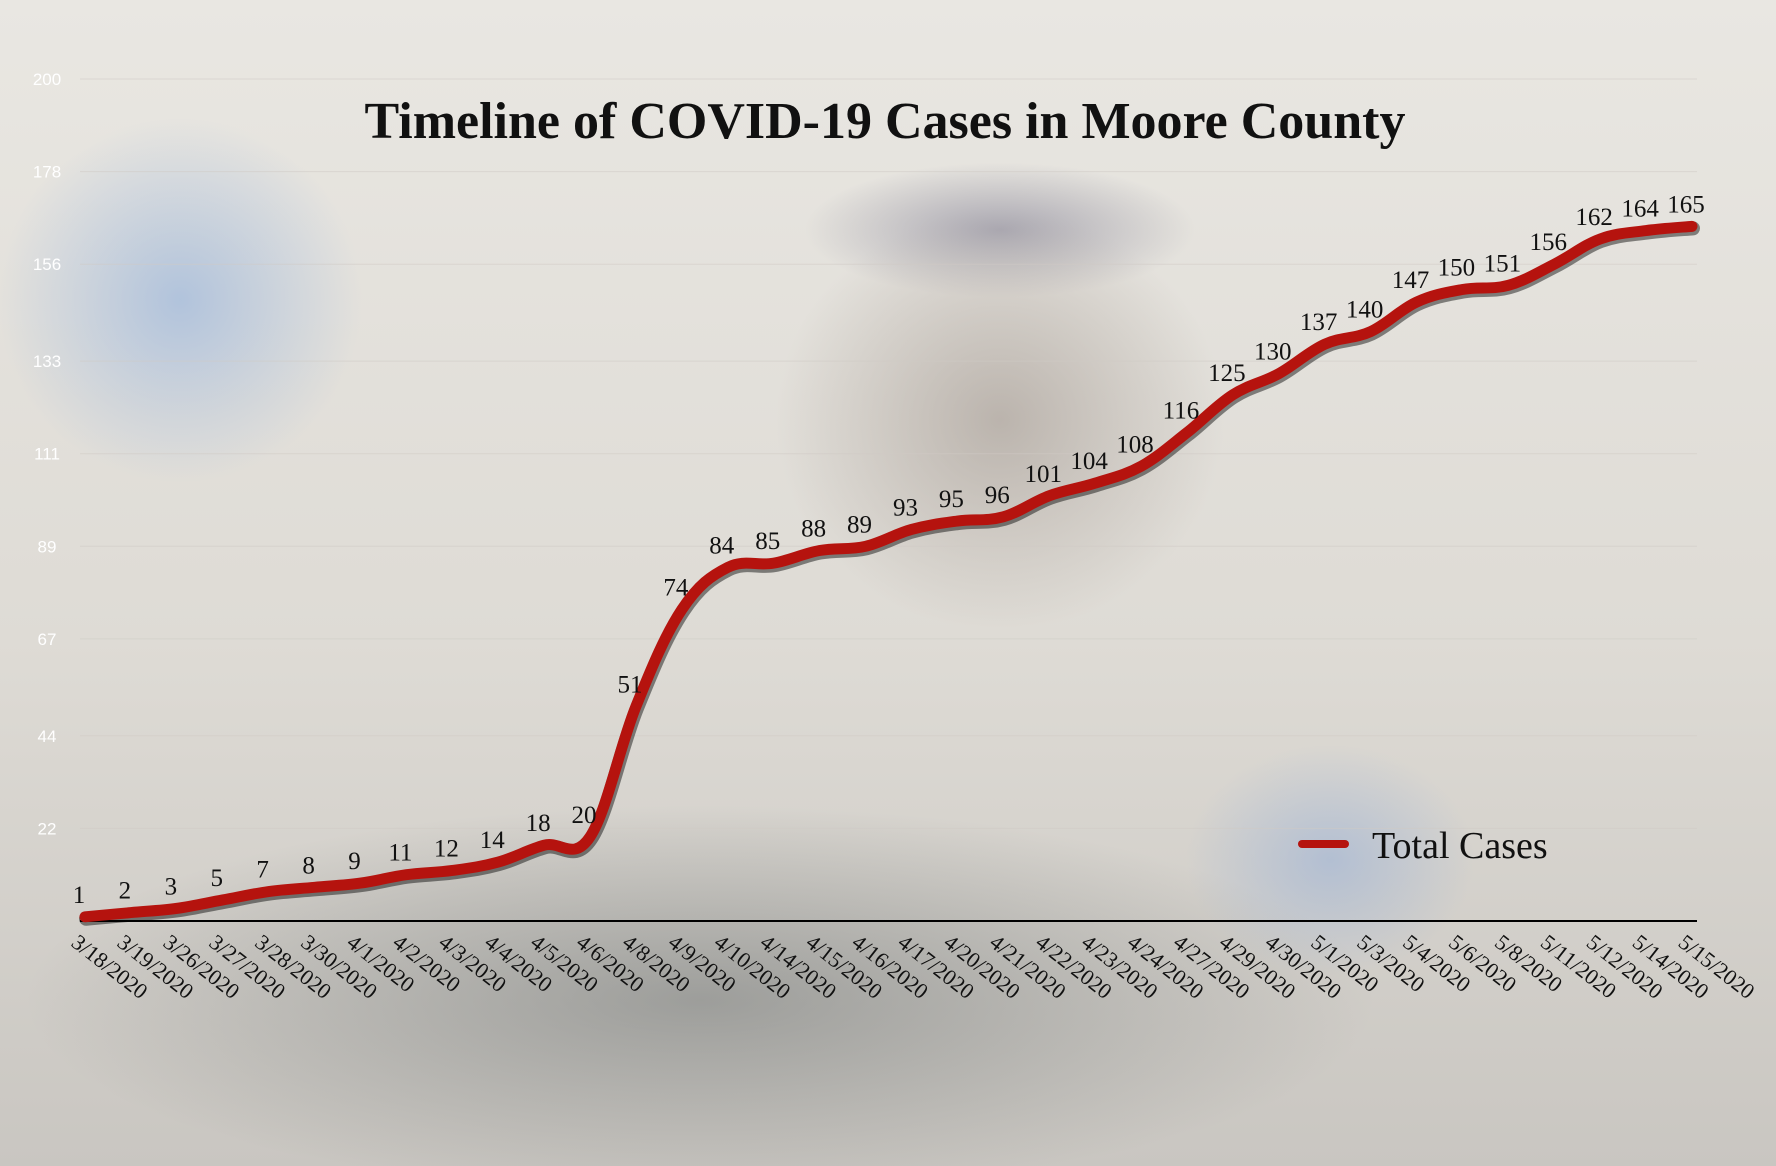  Describe the element at coordinates (47, 828) in the screenshot. I see `y-tick-label: 22` at that location.